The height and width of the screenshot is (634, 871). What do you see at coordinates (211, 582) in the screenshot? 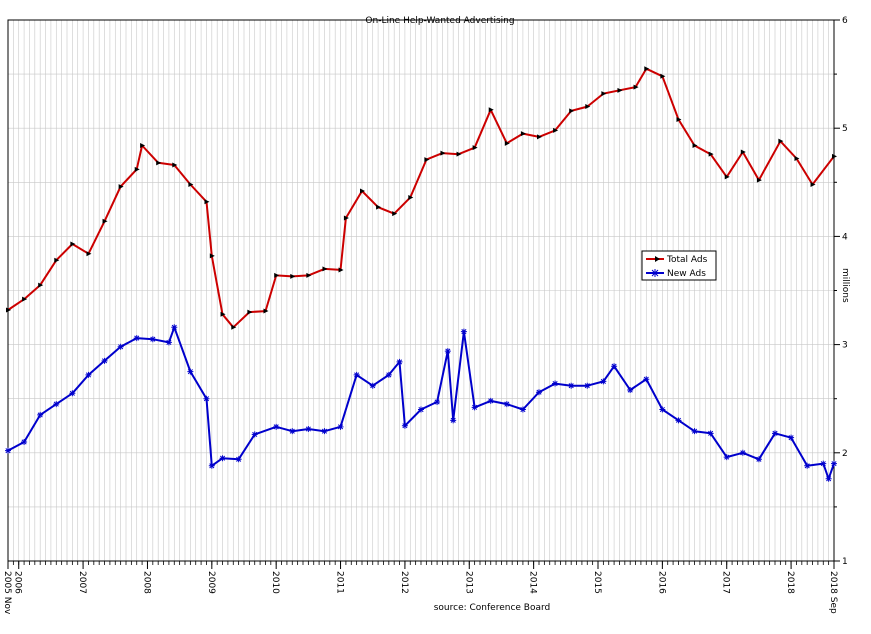
I see `x-tick-label: 2009` at bounding box center [211, 582].